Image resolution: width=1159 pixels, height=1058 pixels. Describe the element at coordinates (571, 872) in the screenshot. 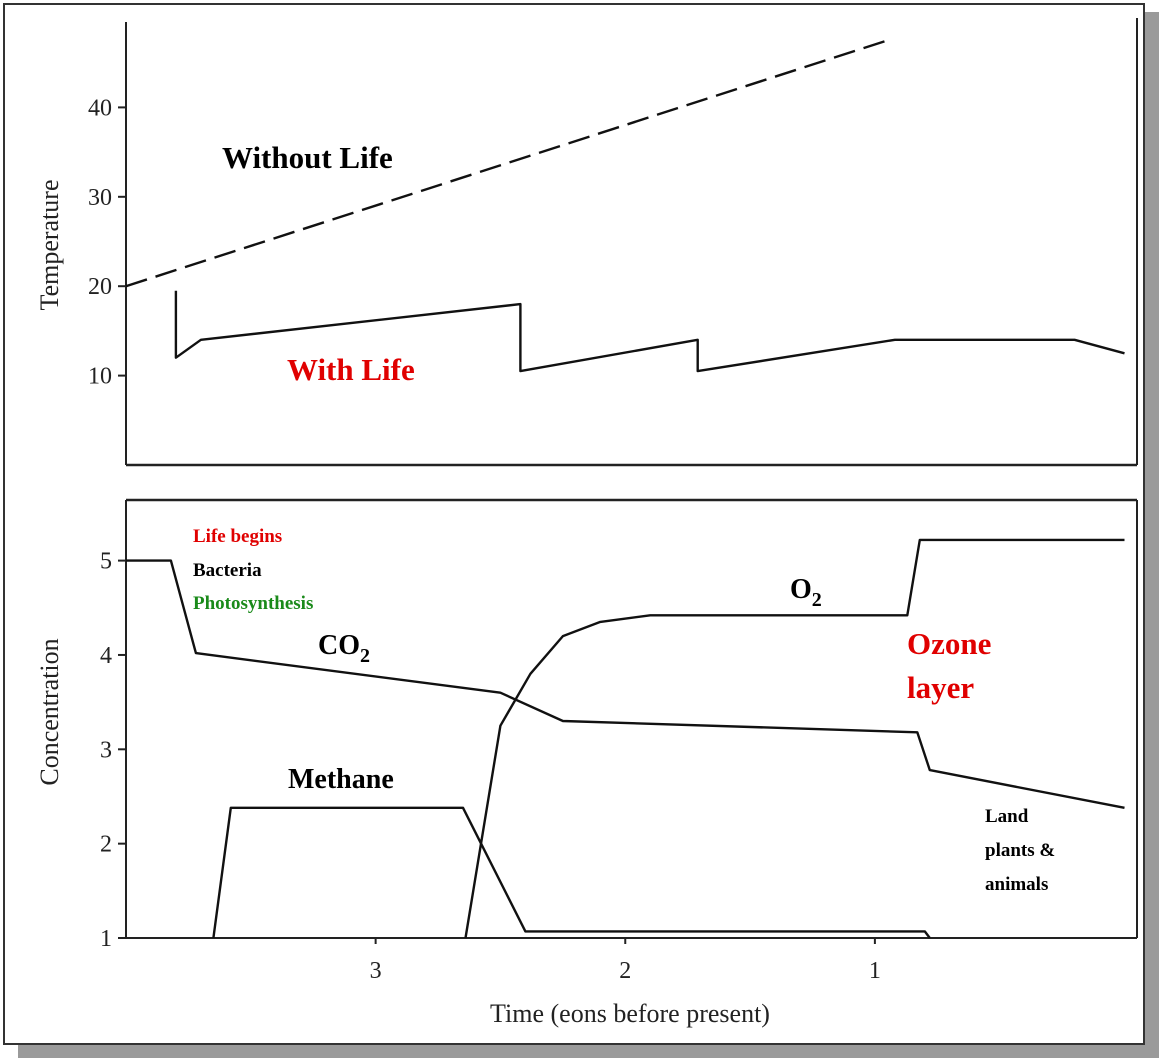

I see `series-line-methane` at that location.